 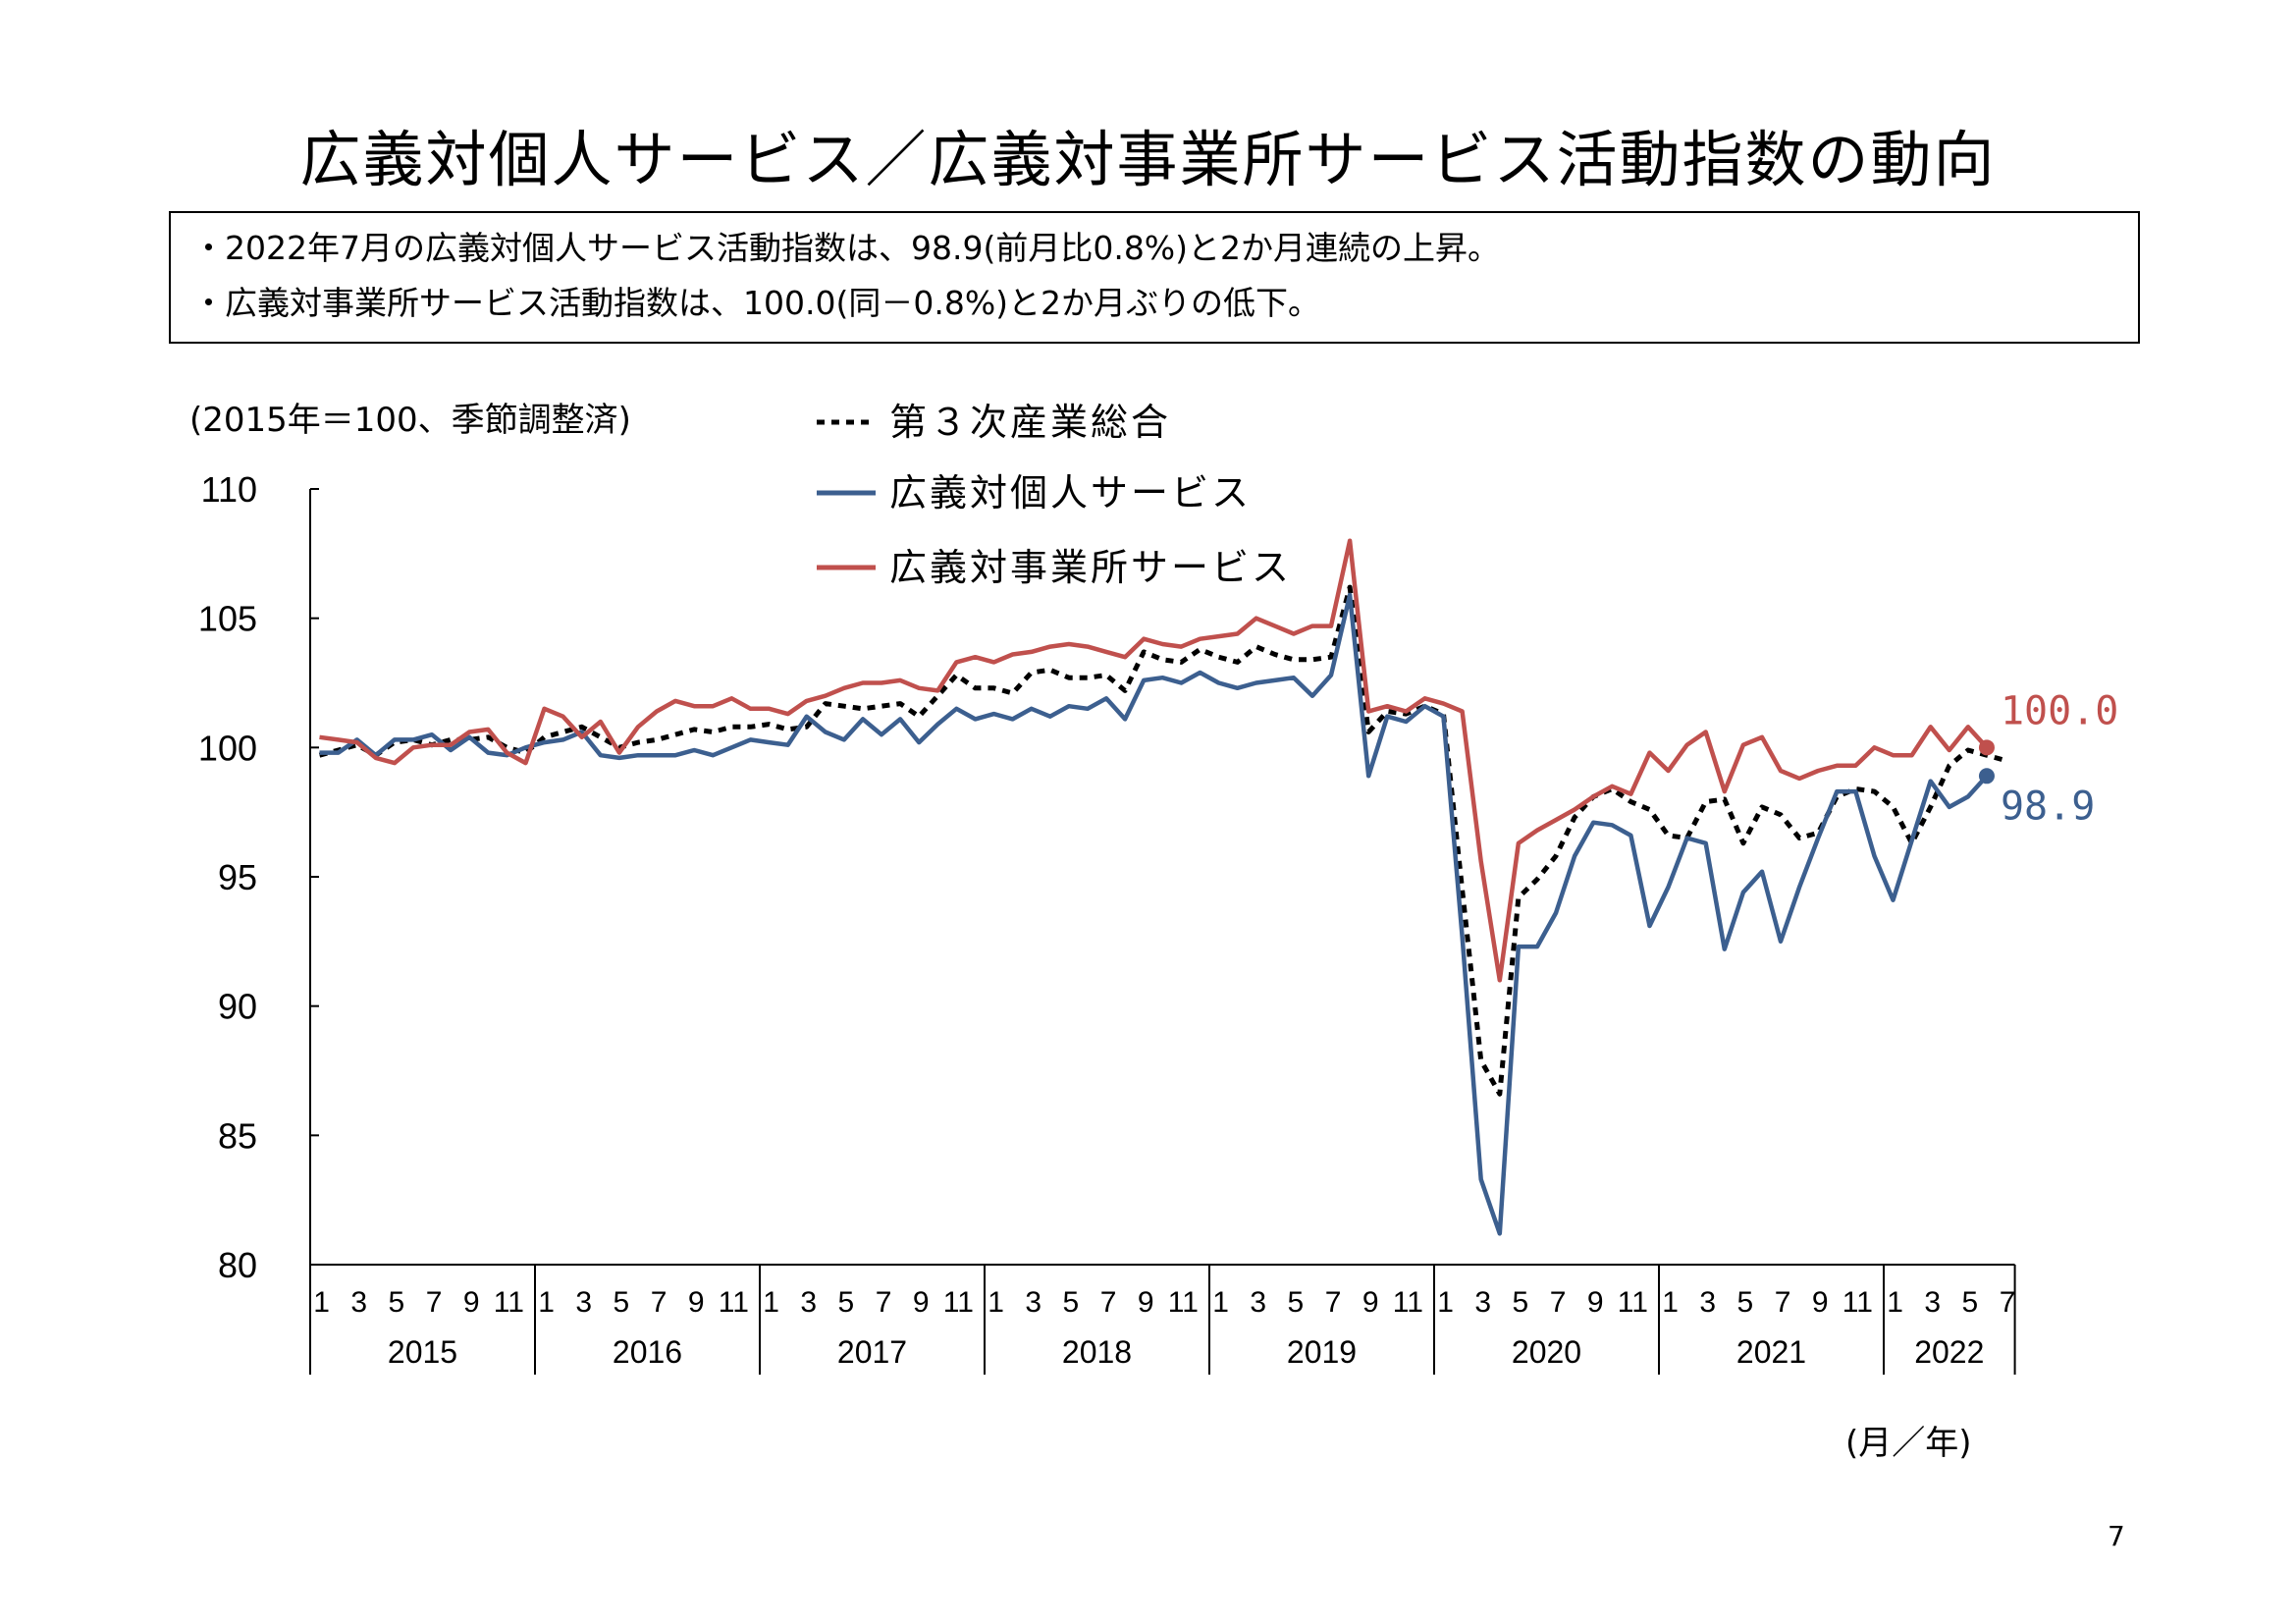 I want to click on y-tick-label: 80, so click(x=237, y=1265).